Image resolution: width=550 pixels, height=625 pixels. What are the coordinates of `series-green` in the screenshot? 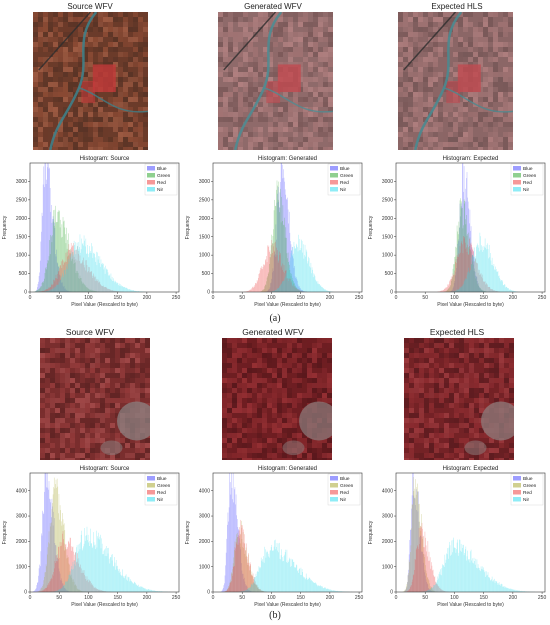 It's located at (465, 245).